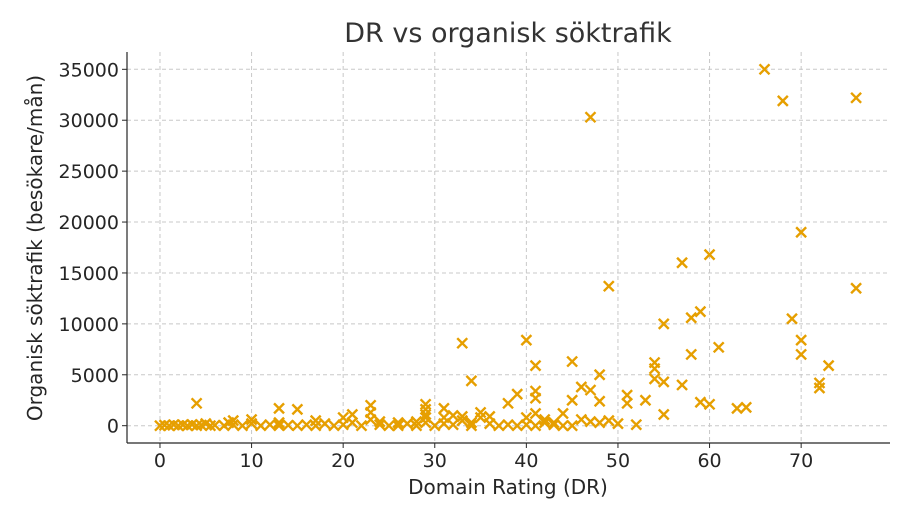 The width and height of the screenshot is (910, 520). I want to click on x-tick-label: 60, so click(709, 461).